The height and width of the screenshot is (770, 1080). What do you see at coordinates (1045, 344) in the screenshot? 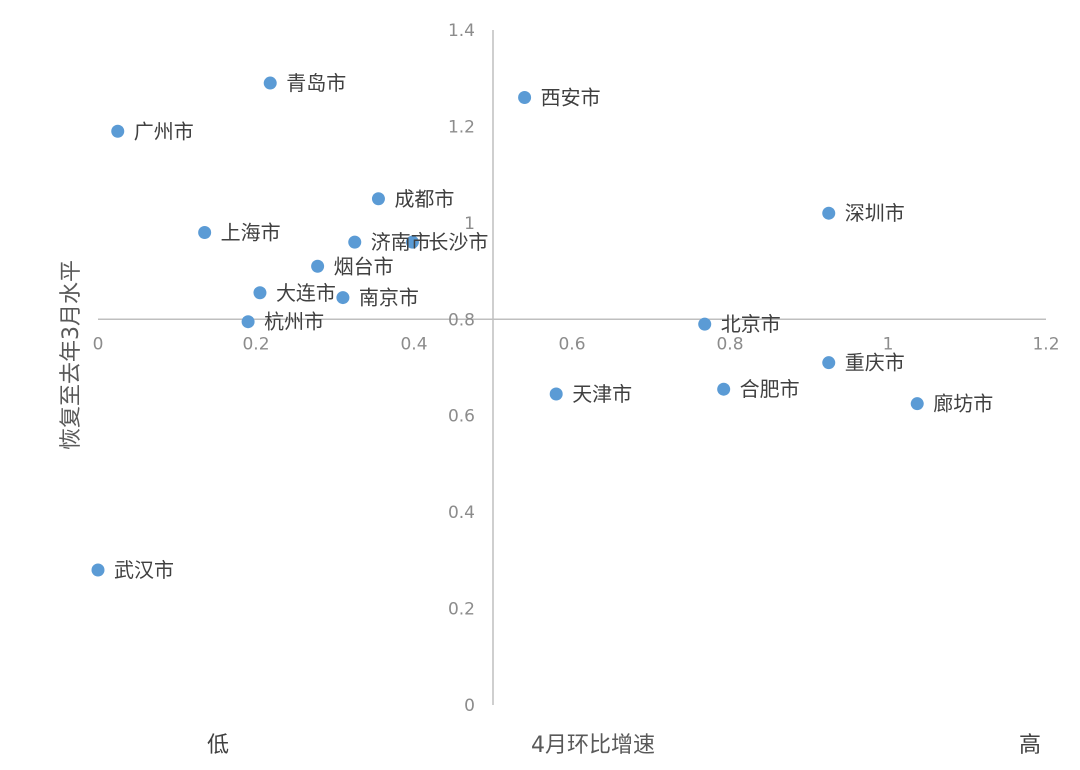
I see `x-tick-label: 1.2` at bounding box center [1045, 344].